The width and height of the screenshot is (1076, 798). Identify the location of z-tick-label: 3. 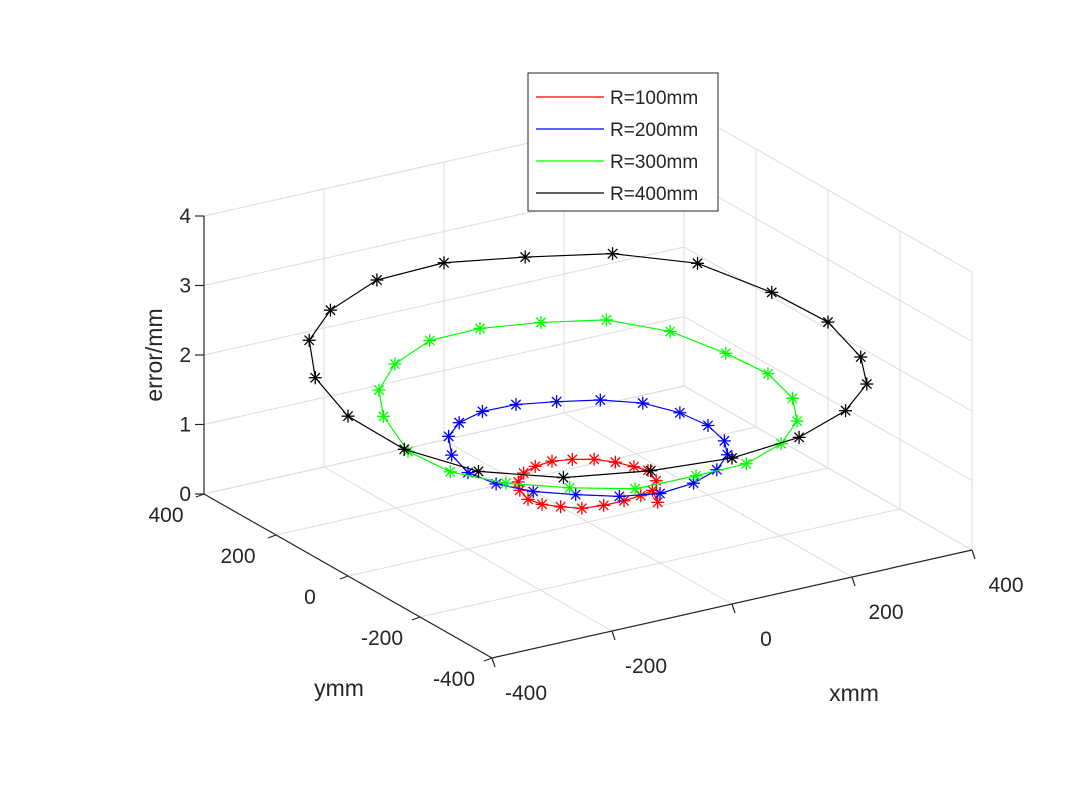
(185, 286).